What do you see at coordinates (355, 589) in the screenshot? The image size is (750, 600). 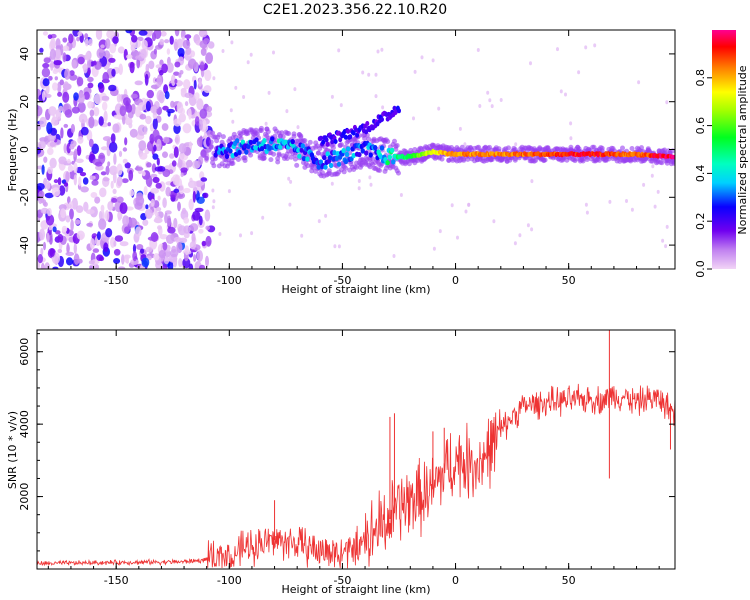 I see `snr-x-axis-title: Height of straight line (km)` at bounding box center [355, 589].